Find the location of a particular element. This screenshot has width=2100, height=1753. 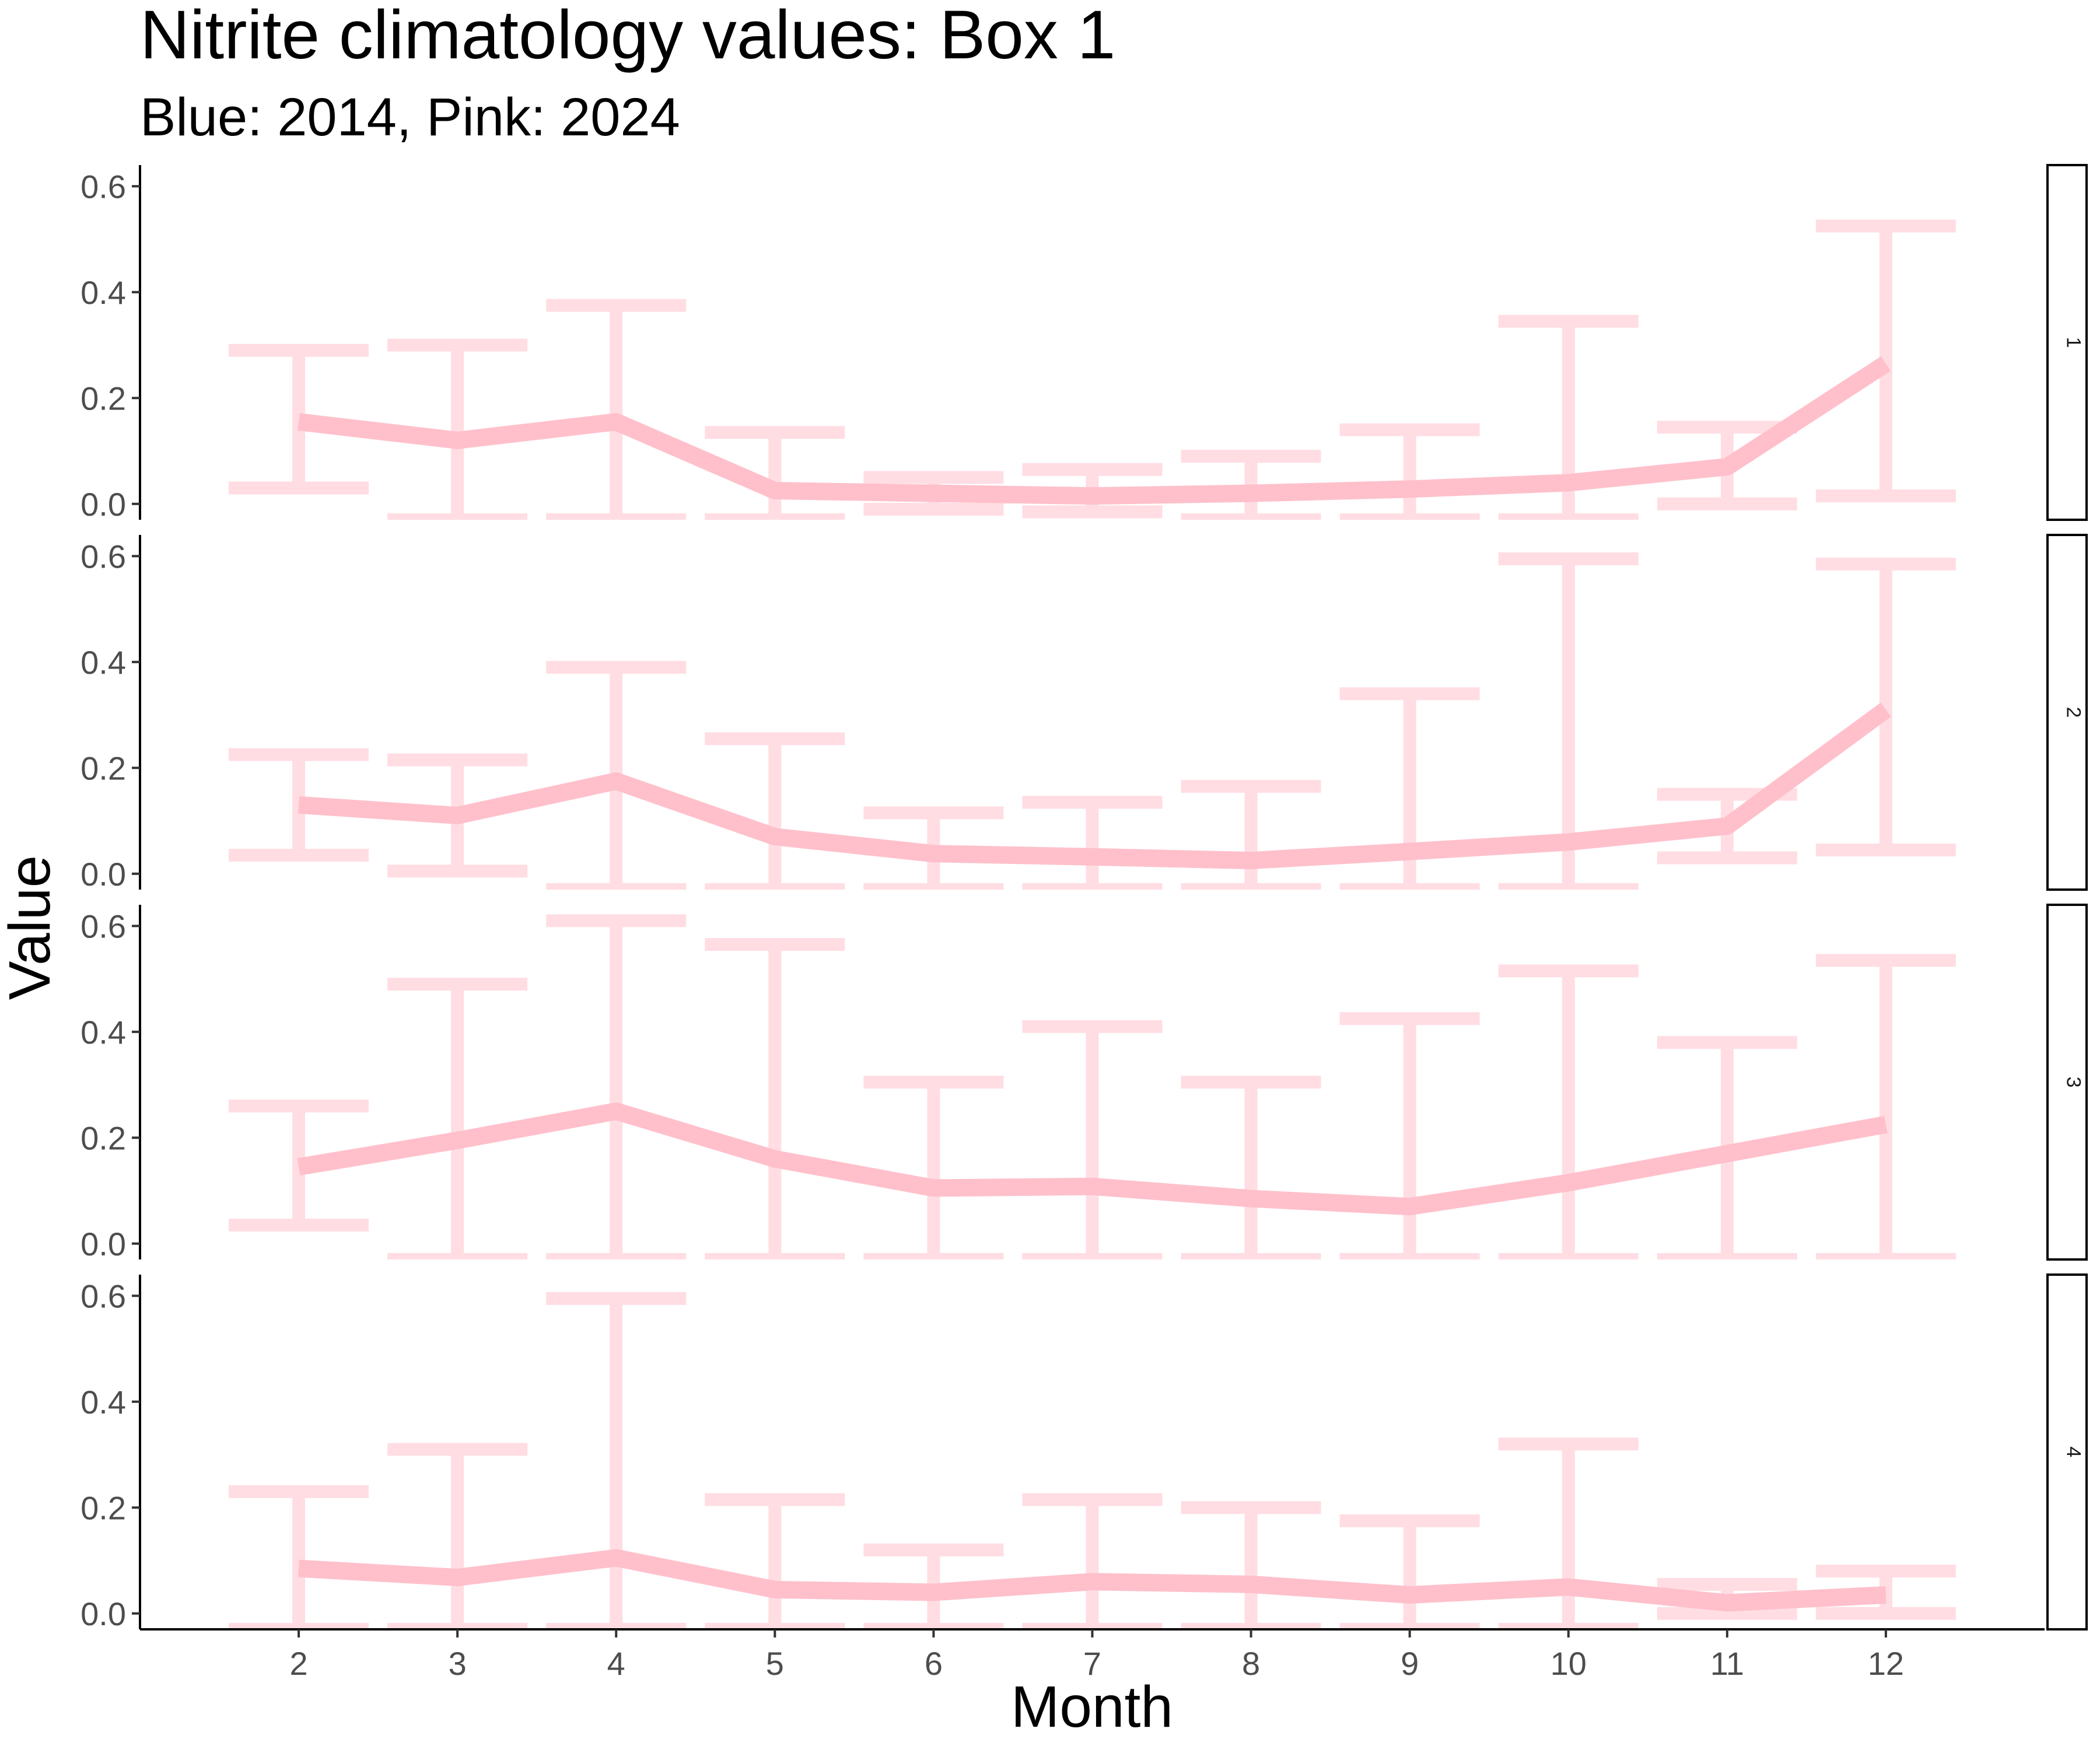

x-tick-label: 2 is located at coordinates (299, 1663).